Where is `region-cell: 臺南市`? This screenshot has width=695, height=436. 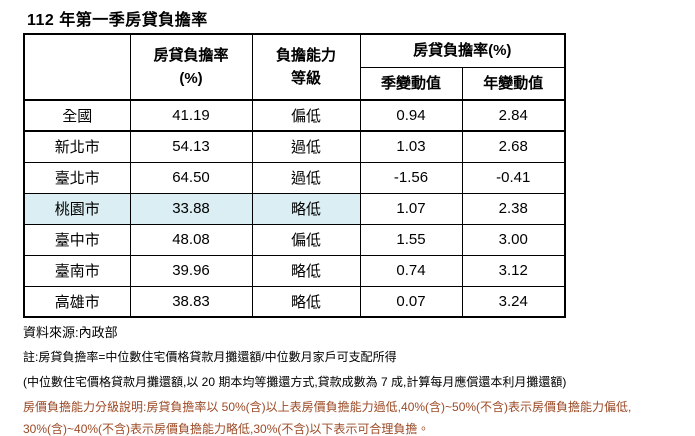
region-cell: 臺南市 is located at coordinates (77, 270).